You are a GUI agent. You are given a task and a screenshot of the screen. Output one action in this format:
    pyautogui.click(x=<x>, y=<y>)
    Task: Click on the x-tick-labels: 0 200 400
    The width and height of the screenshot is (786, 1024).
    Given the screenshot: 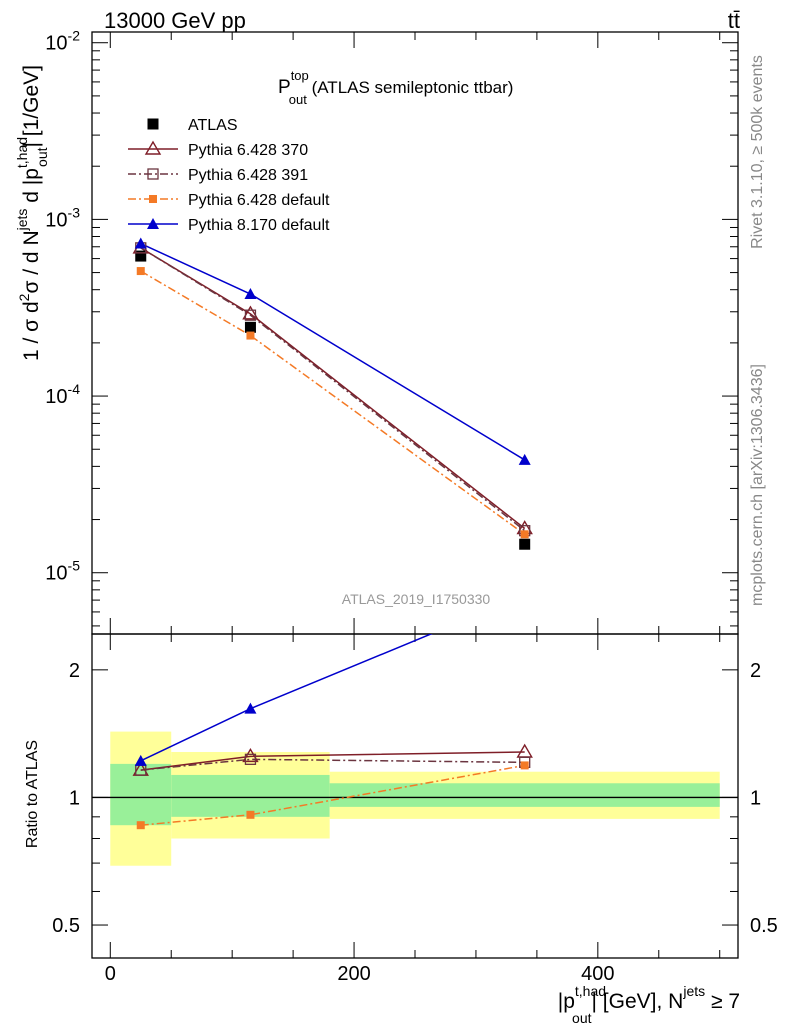 What is the action you would take?
    pyautogui.click(x=360, y=974)
    